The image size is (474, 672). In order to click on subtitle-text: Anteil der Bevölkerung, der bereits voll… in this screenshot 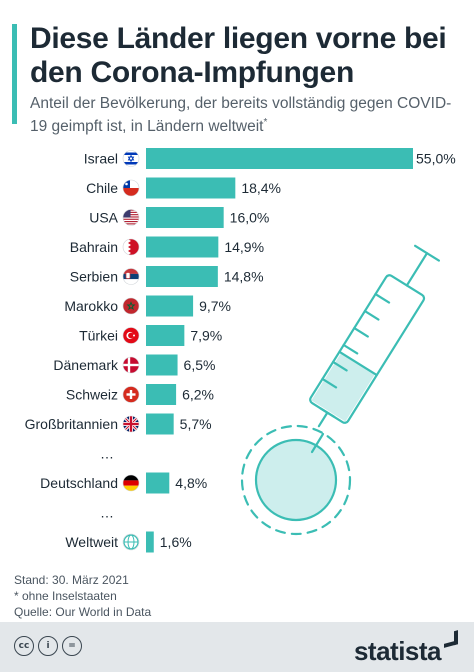, I will do `click(241, 115)`.